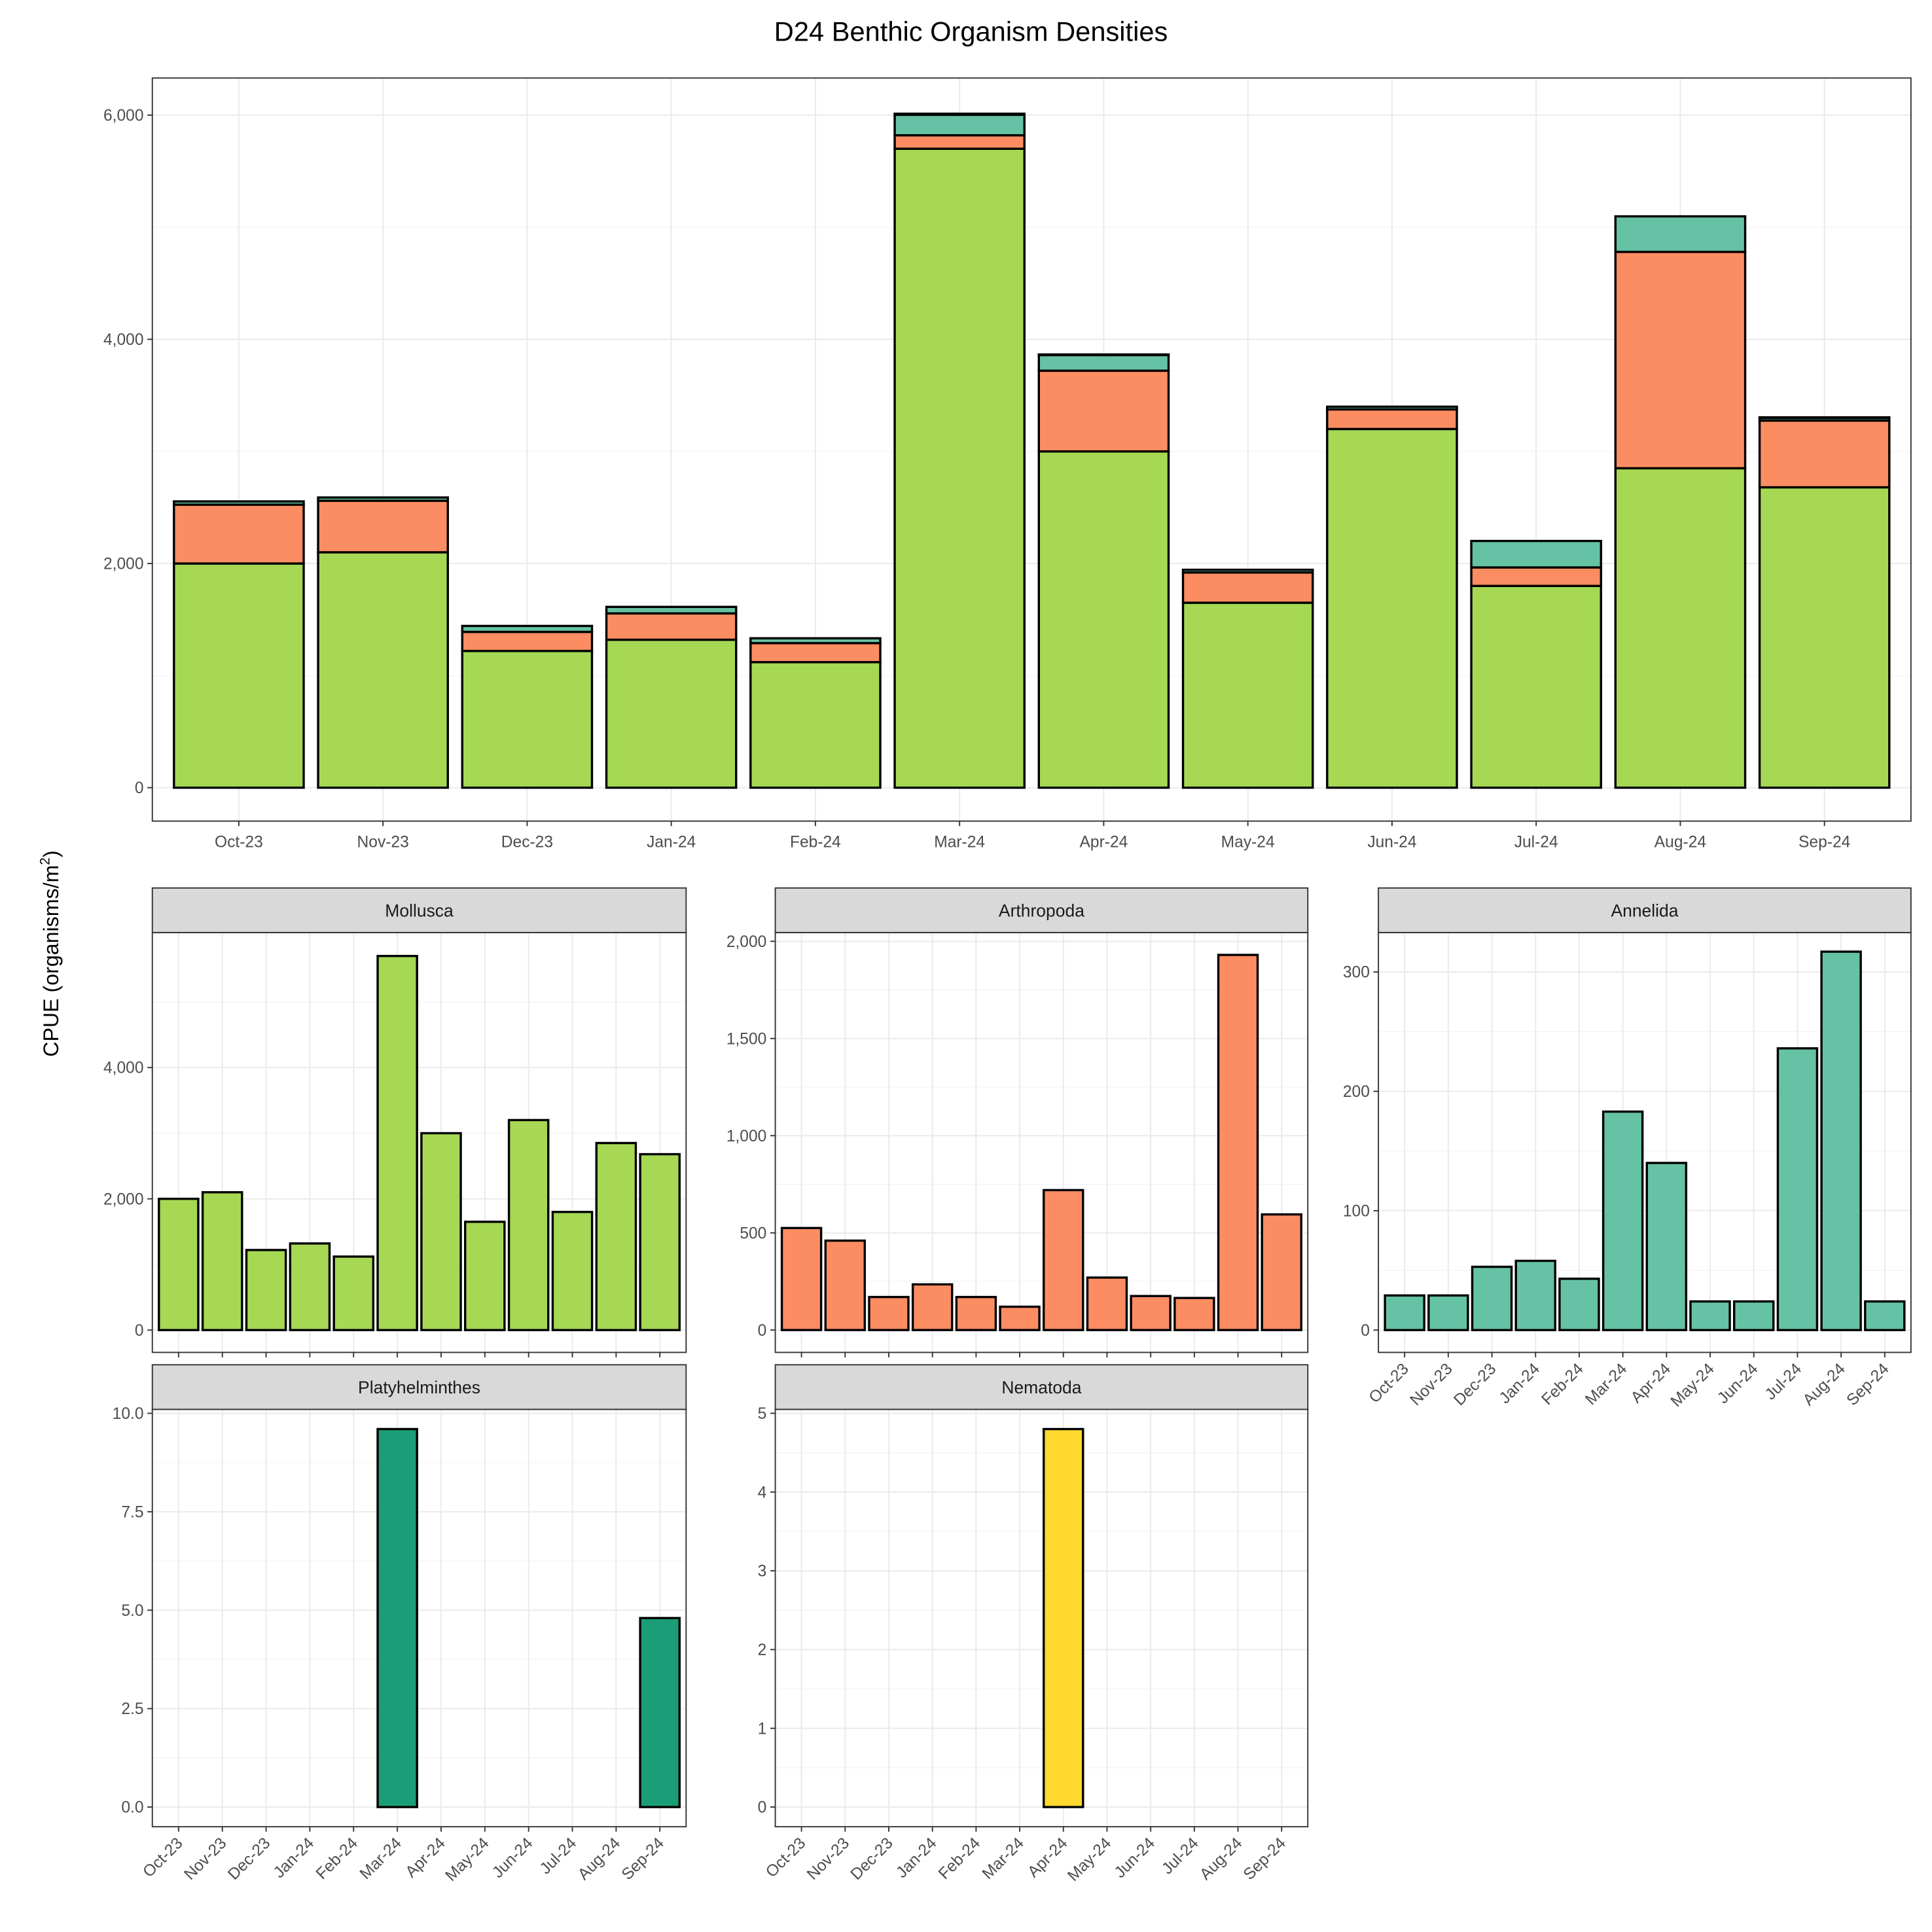 This screenshot has width=1932, height=1932. Describe the element at coordinates (419, 910) in the screenshot. I see `facet-strip-label: Mollusca` at that location.